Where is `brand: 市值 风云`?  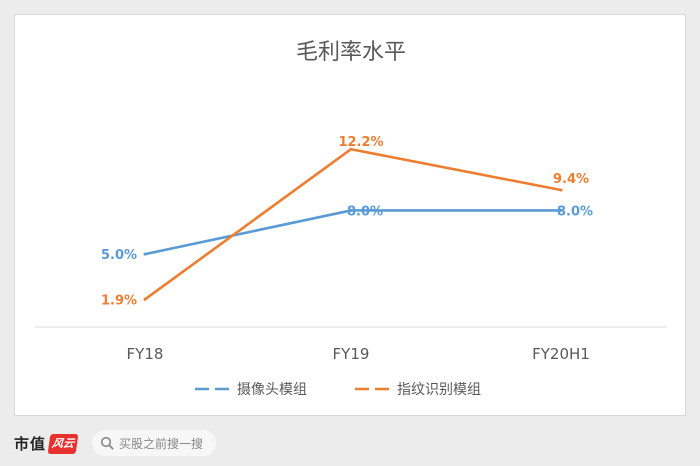 brand: 市值 风云 is located at coordinates (46, 443).